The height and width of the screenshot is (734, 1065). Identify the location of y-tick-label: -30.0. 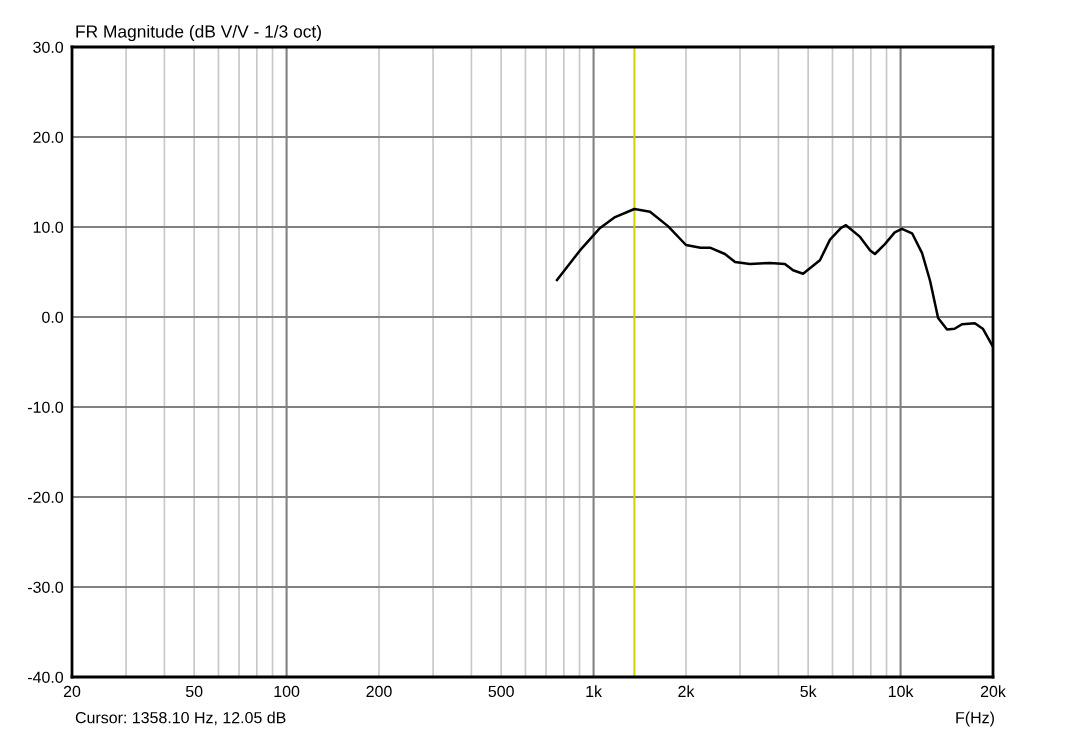
(45, 587).